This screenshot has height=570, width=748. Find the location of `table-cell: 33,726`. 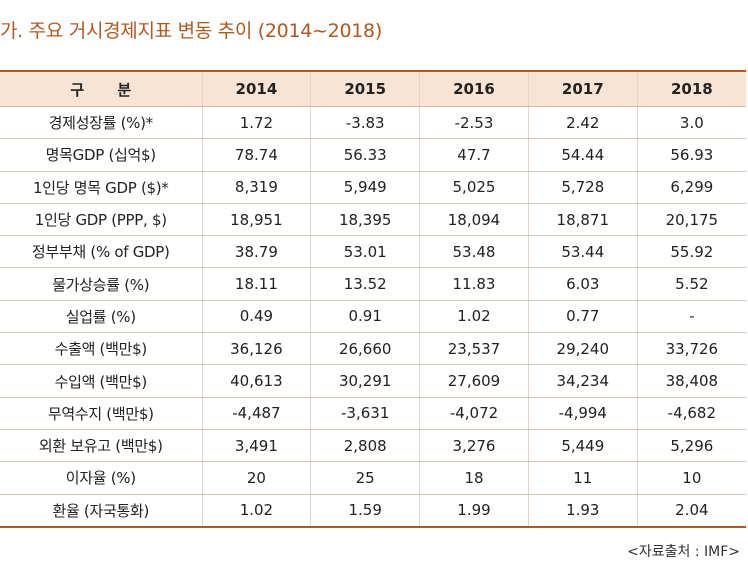

table-cell: 33,726 is located at coordinates (691, 349).